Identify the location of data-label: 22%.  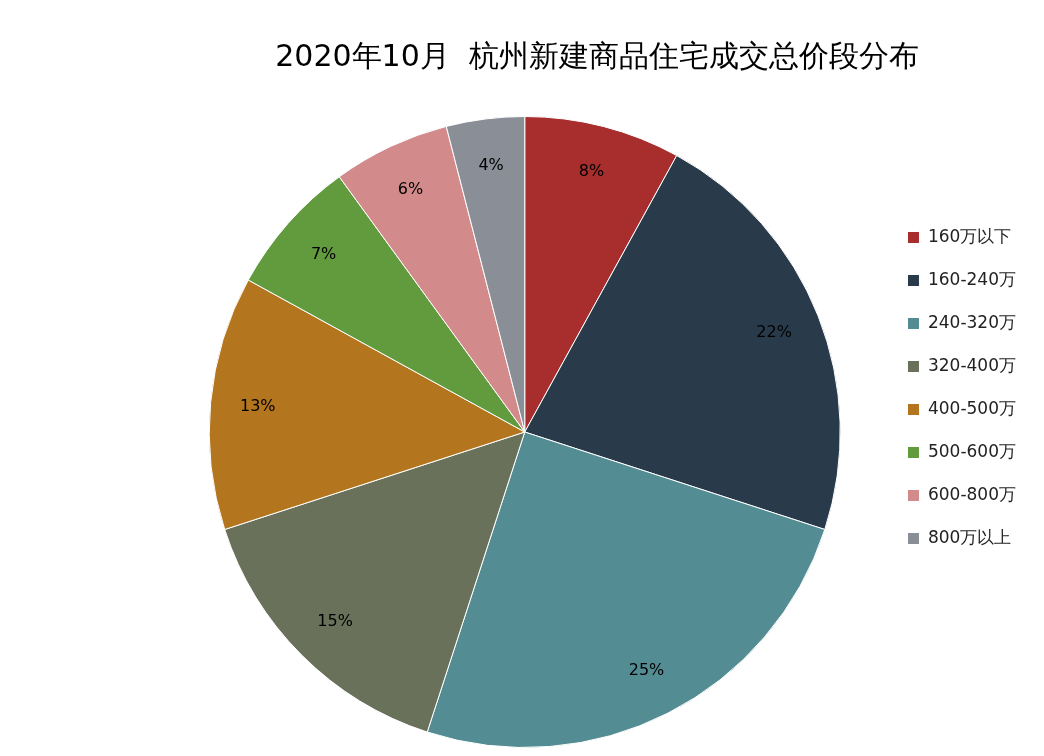
(774, 332).